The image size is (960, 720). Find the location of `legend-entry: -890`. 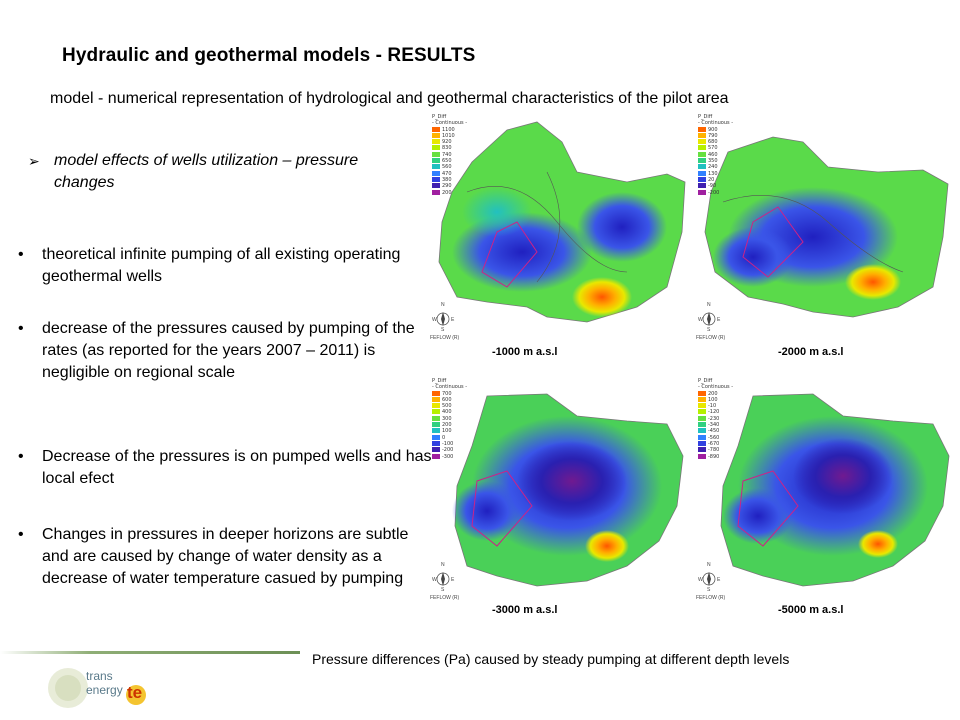

legend-entry: -890 is located at coordinates (715, 456).